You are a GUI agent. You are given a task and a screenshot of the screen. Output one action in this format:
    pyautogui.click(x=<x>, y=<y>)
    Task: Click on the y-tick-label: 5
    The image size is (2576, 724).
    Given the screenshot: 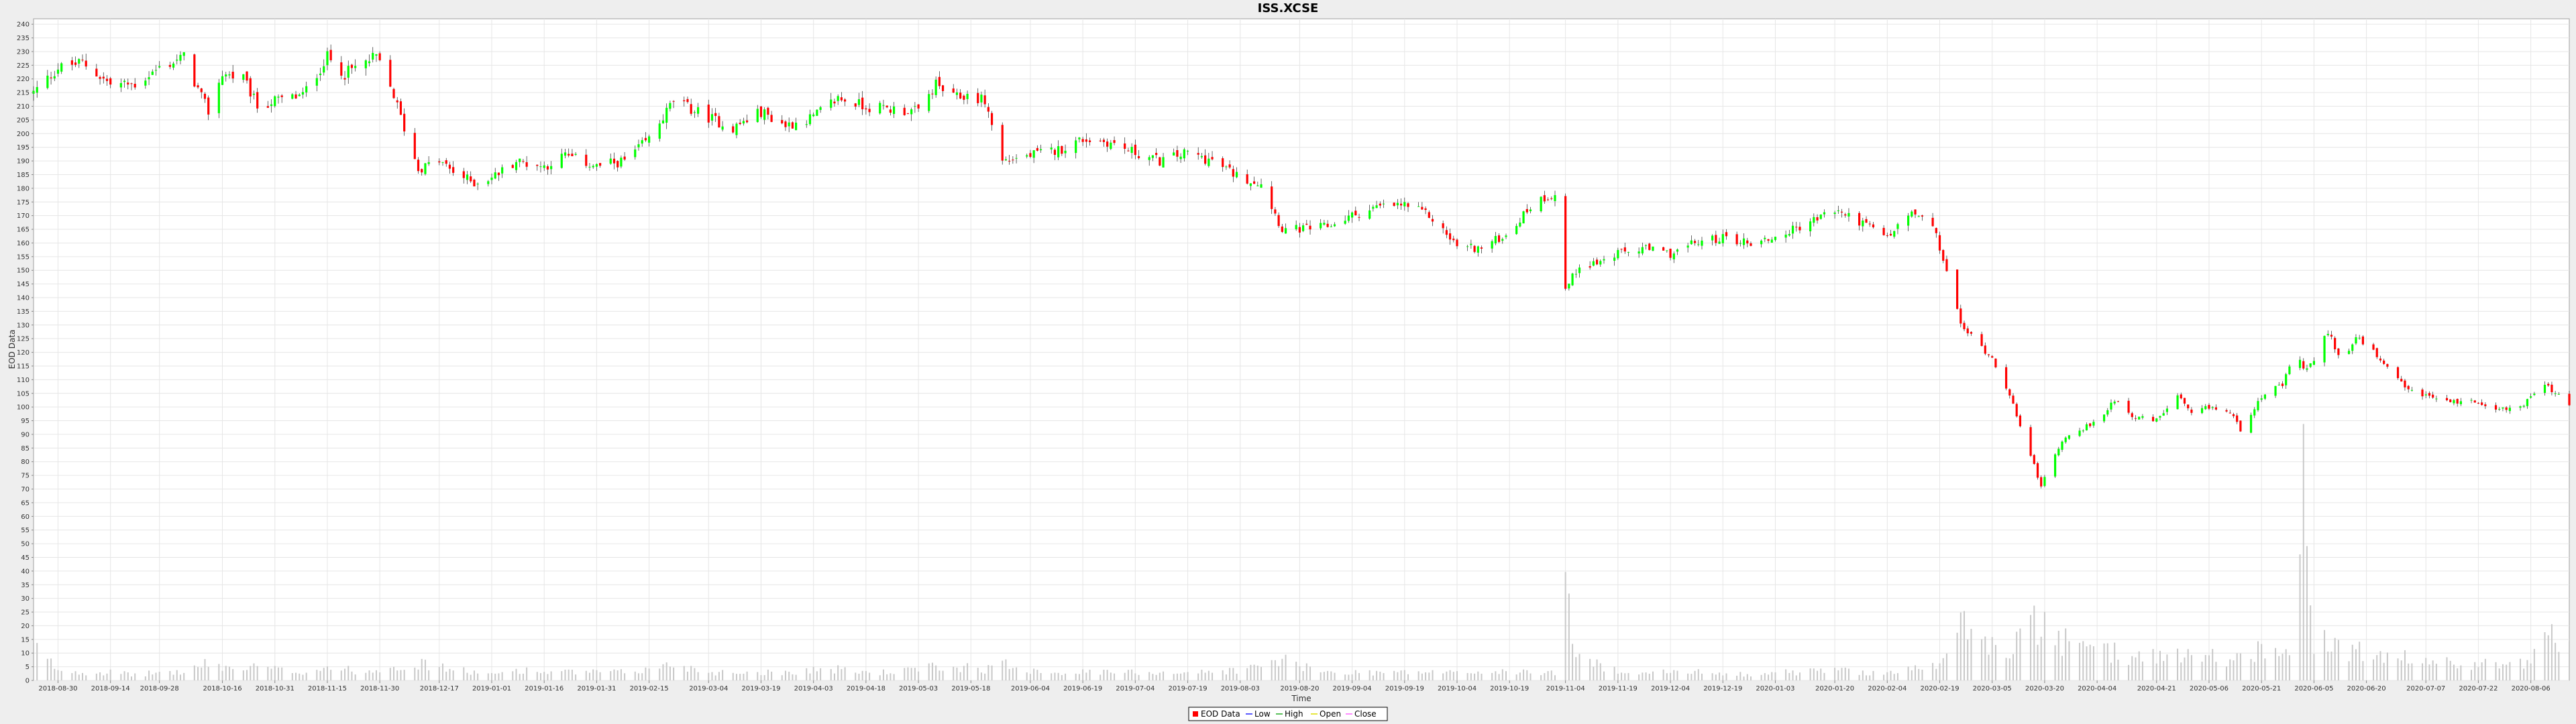 What is the action you would take?
    pyautogui.click(x=27, y=667)
    